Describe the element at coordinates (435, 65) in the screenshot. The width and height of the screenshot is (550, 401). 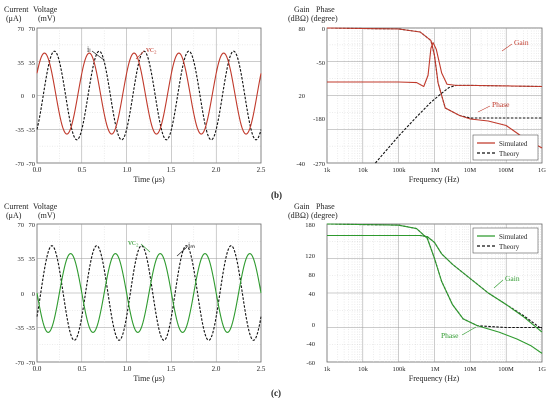
I see `trace-gain-simulated` at that location.